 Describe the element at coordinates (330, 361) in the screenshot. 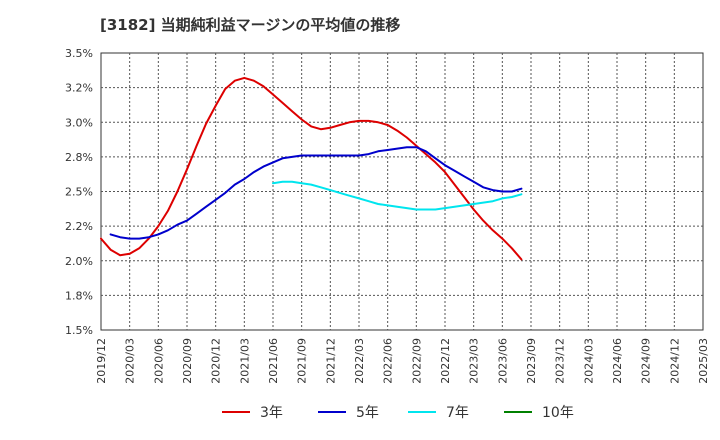

I see `x-tick-label: 2021/12` at that location.